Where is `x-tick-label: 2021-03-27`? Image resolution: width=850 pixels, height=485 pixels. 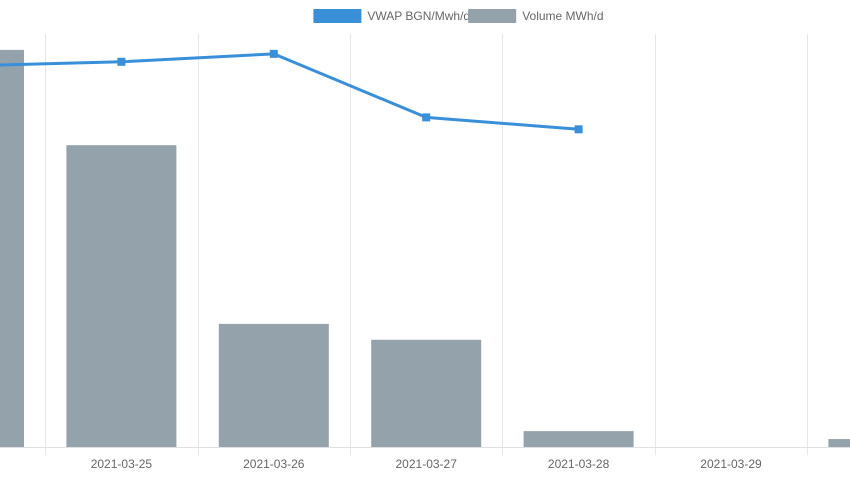 x-tick-label: 2021-03-27 is located at coordinates (427, 464).